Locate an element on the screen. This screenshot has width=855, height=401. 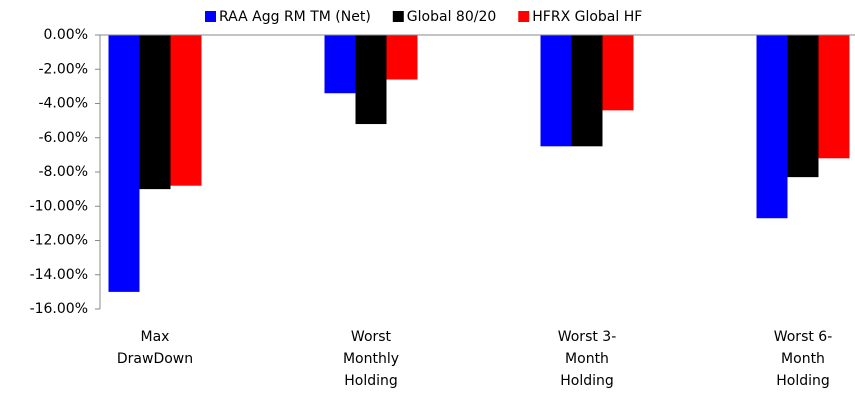
y-tick-label: -16.00% is located at coordinates (59, 309).